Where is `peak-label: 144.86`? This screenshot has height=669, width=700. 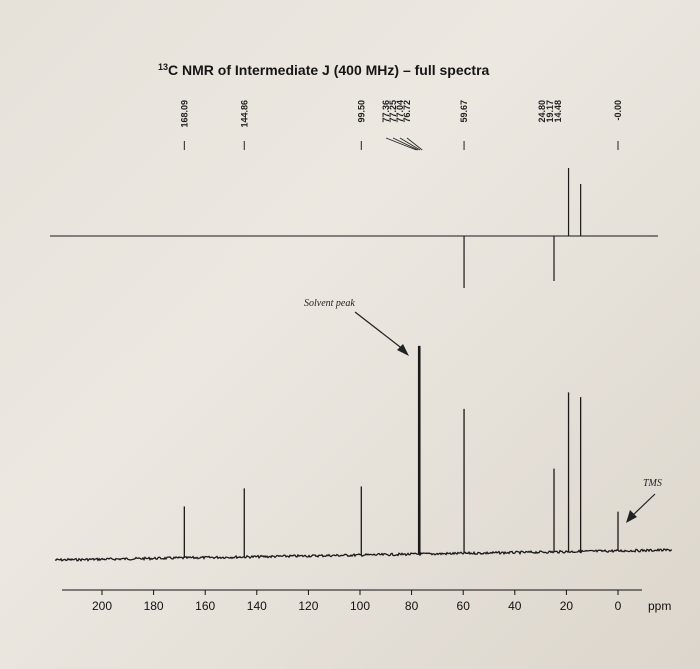
peak-label: 144.86 is located at coordinates (244, 114).